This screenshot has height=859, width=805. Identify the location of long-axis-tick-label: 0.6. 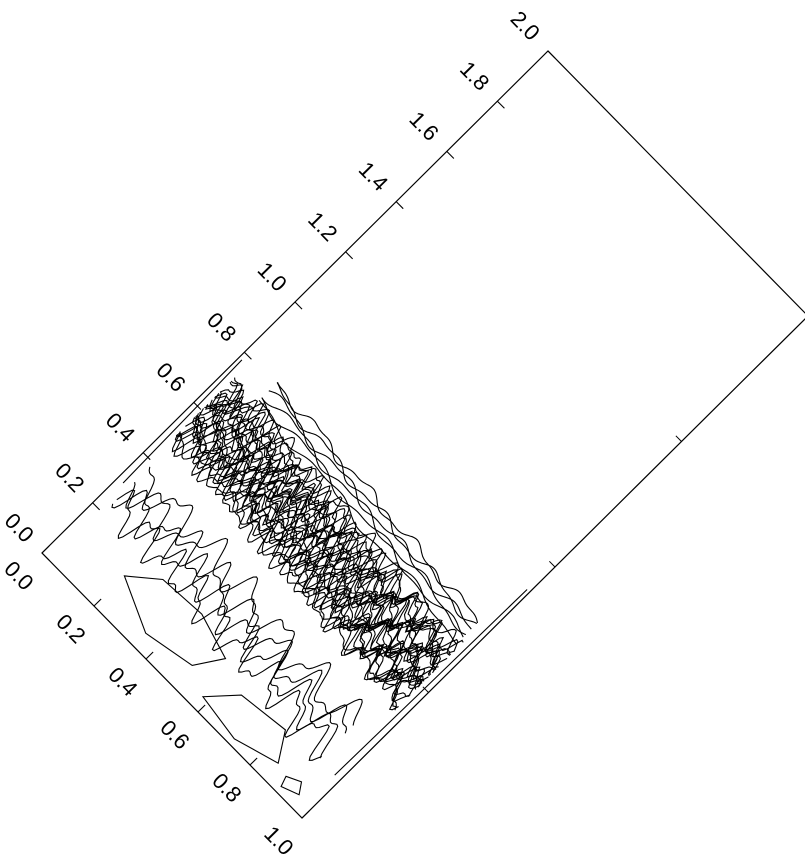
(170, 376).